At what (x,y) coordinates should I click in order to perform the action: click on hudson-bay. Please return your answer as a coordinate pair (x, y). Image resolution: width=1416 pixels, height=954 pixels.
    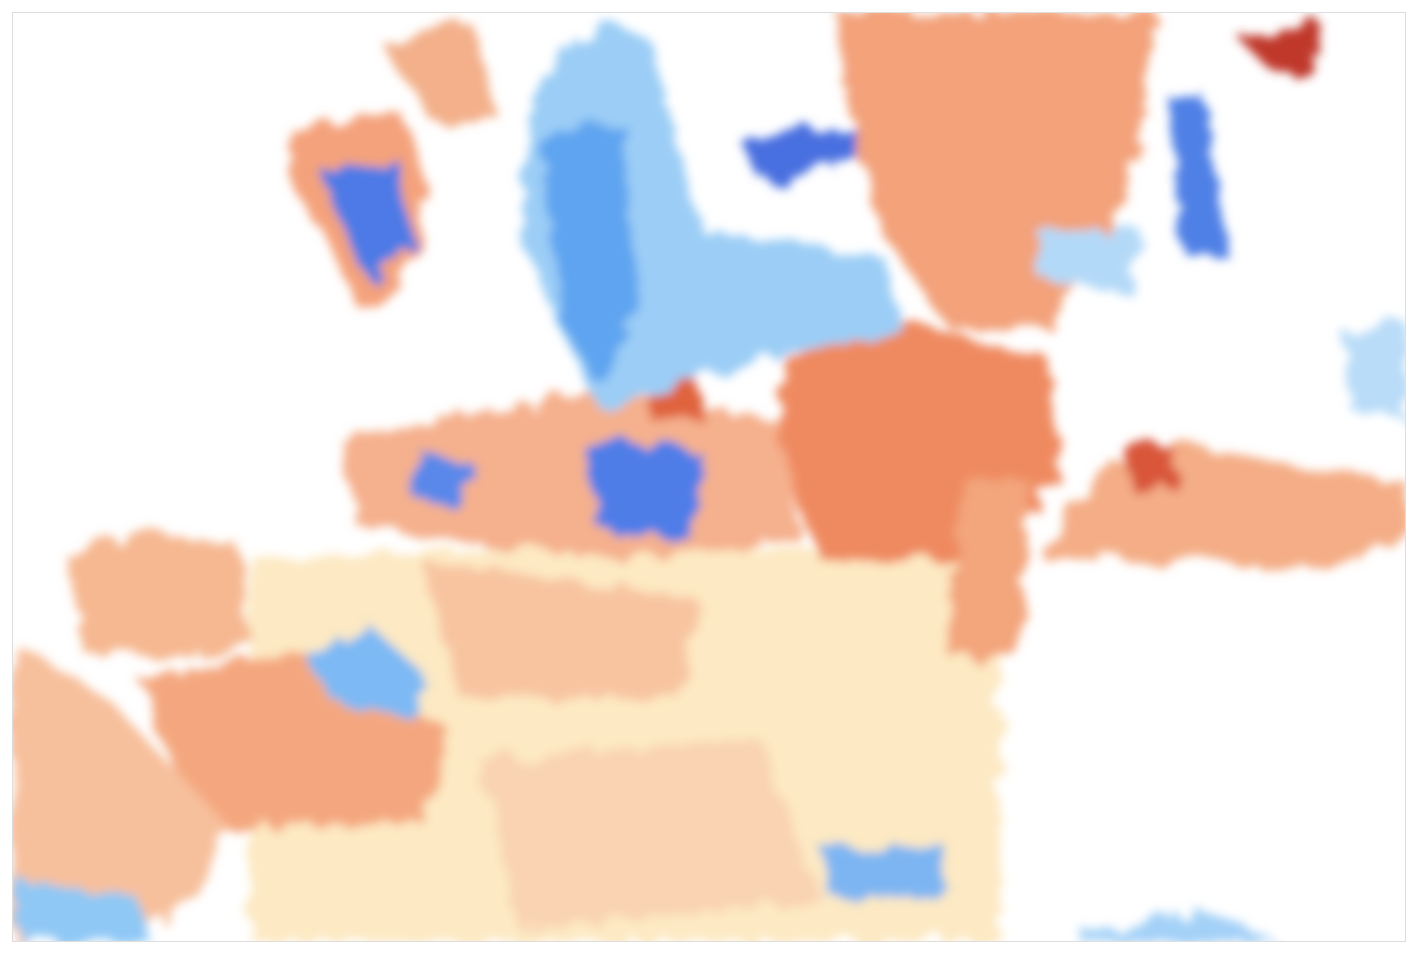
    Looking at the image, I should click on (365, 220).